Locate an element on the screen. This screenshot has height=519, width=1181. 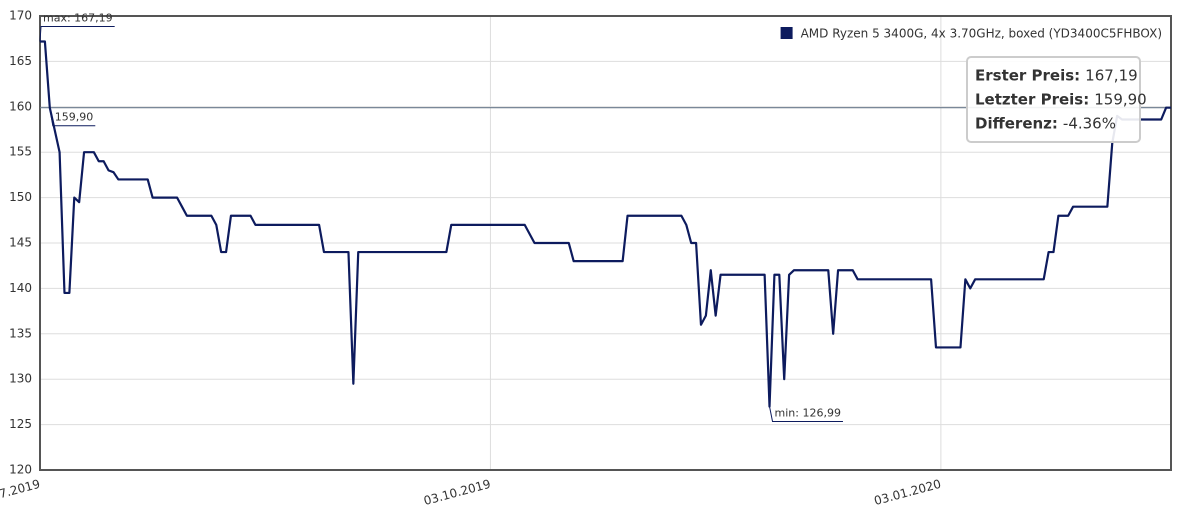
summary-key: Differenz: is located at coordinates (1016, 124).